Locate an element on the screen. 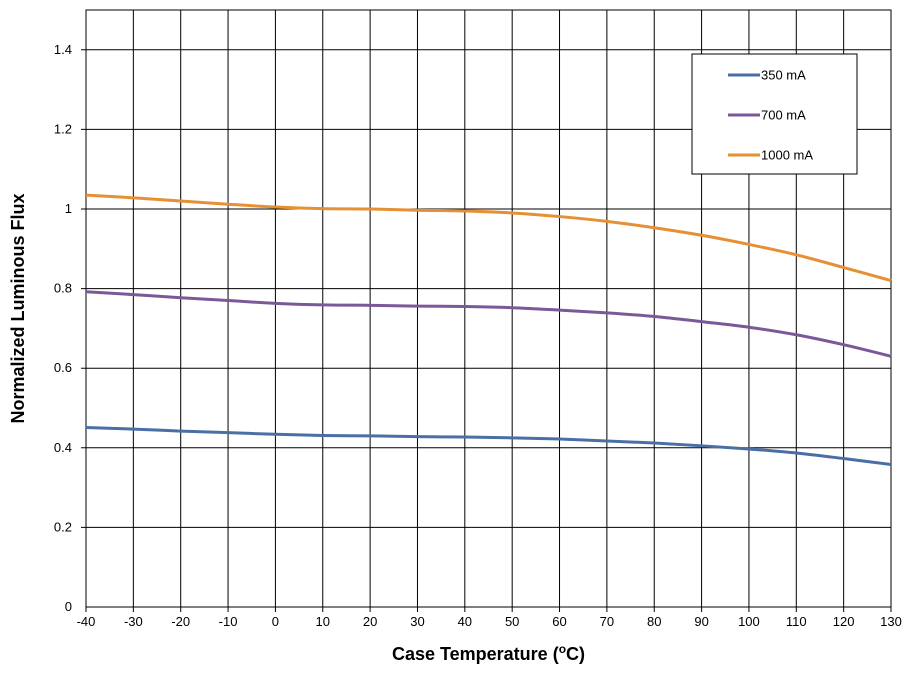 This screenshot has height=675, width=907. x-tick-label: 100 is located at coordinates (749, 621).